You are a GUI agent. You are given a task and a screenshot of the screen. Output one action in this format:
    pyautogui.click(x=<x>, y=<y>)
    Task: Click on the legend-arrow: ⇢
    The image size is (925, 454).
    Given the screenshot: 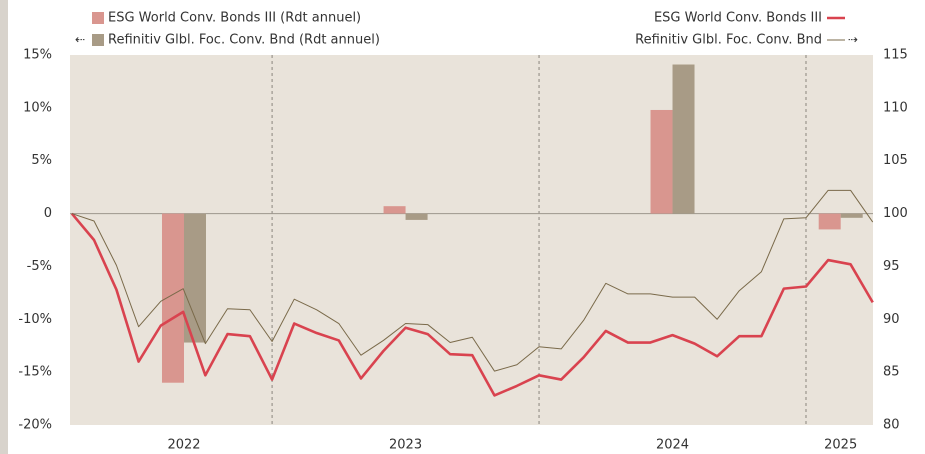 What is the action you would take?
    pyautogui.click(x=853, y=40)
    